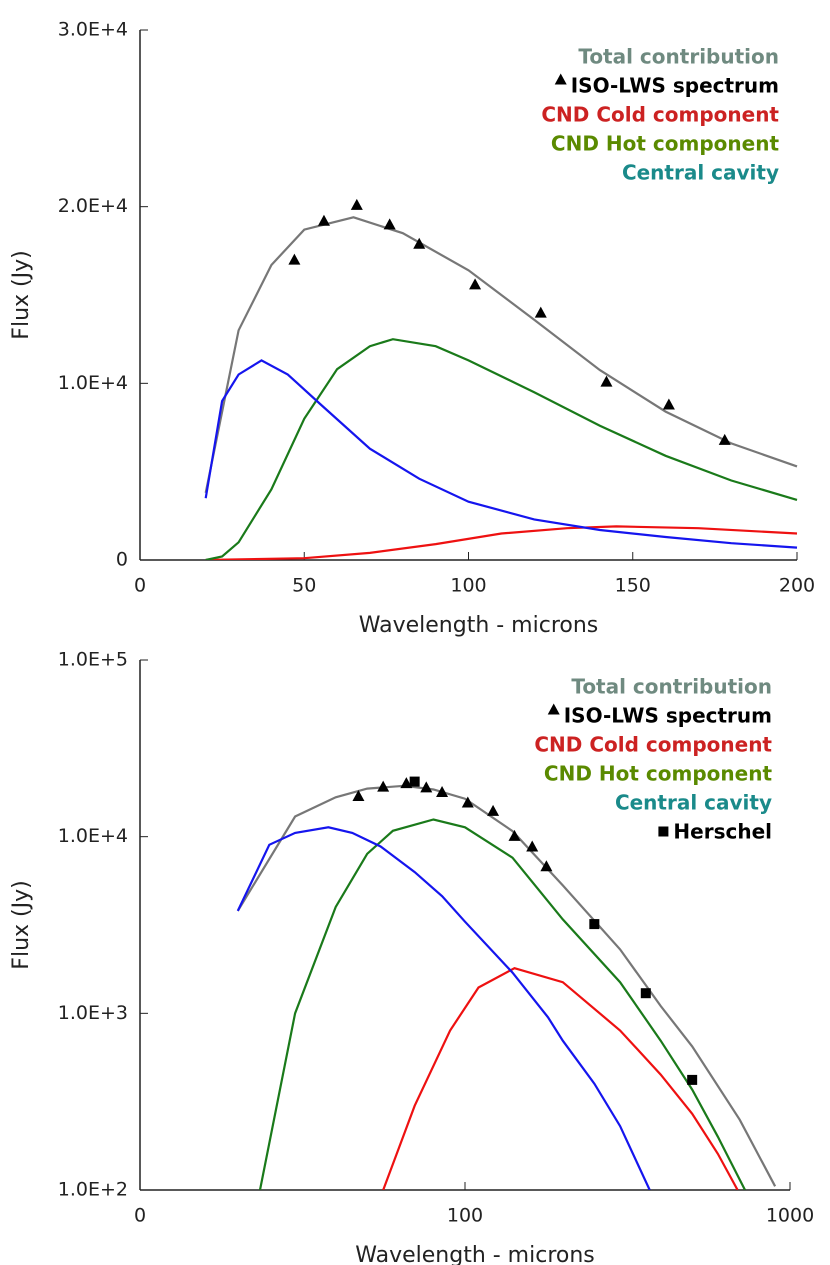 The image size is (830, 1265). I want to click on x-tick-label: 1000, so click(790, 1216).